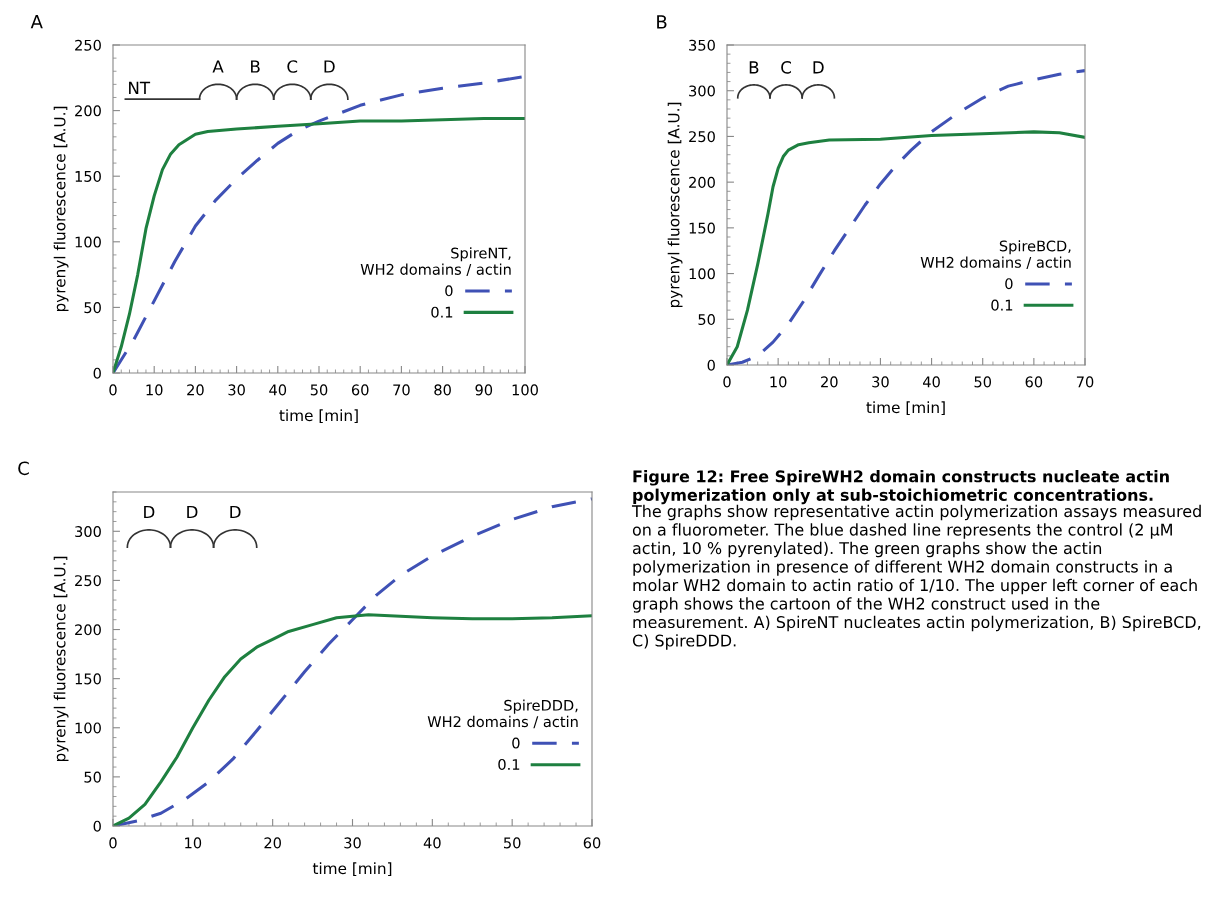 The image size is (1222, 903). What do you see at coordinates (995, 254) in the screenshot?
I see `legend-title: SpireBCD, WH2 domains / actin` at bounding box center [995, 254].